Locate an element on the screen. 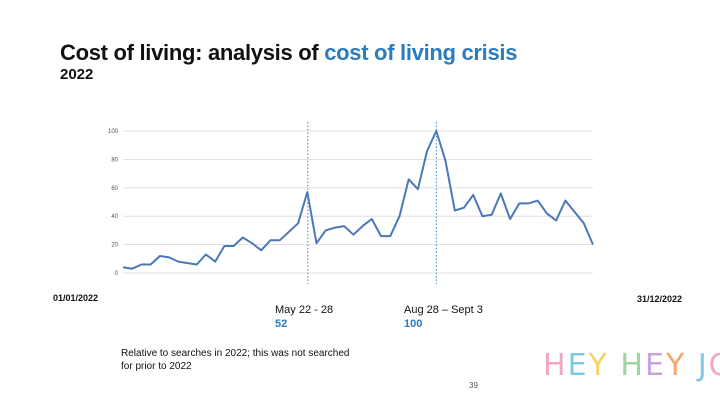 Image resolution: width=720 pixels, height=405 pixels. start-date-label: 01/01/2022 is located at coordinates (76, 298).